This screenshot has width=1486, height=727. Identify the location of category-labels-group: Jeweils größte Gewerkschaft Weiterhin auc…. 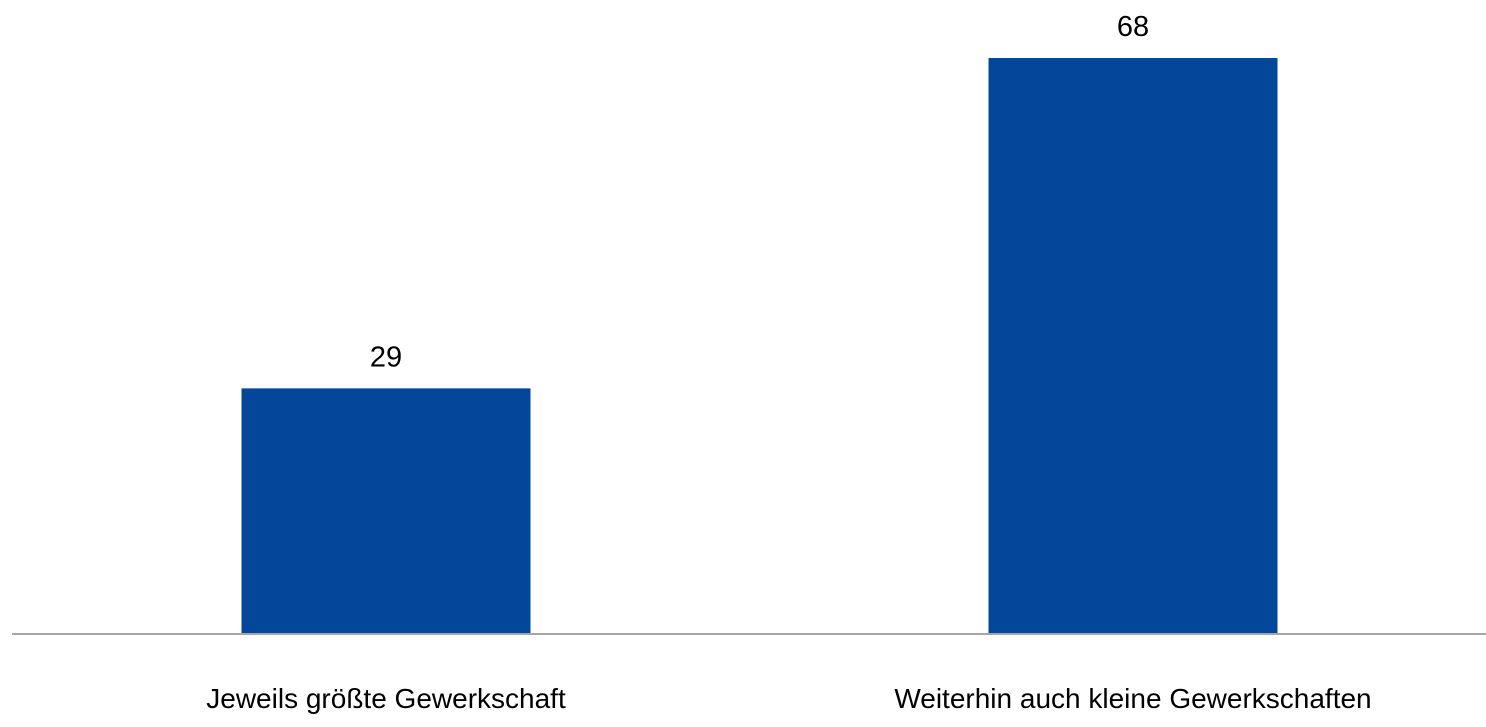
(788, 698).